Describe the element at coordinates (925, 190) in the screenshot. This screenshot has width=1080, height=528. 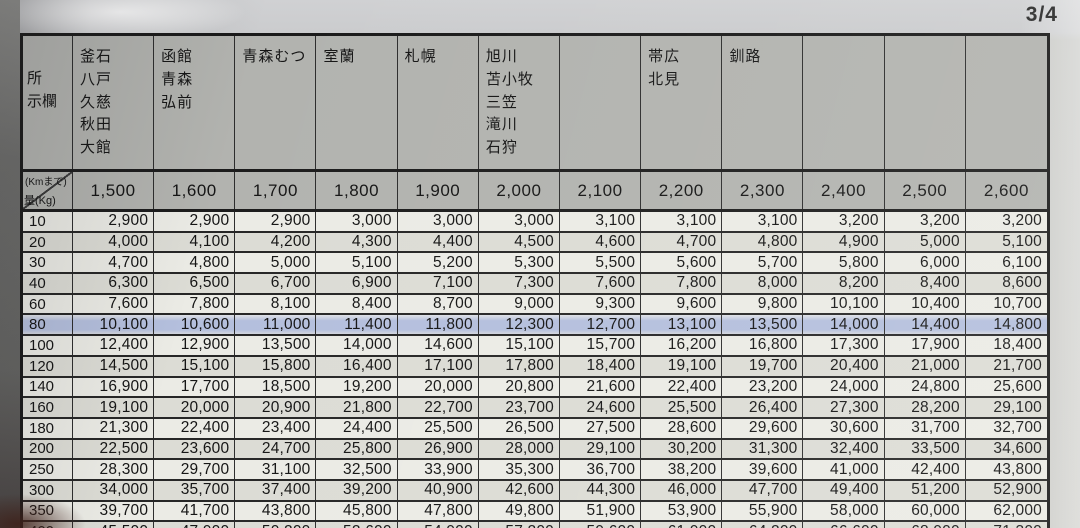
I see `distance-cell: 2,500` at that location.